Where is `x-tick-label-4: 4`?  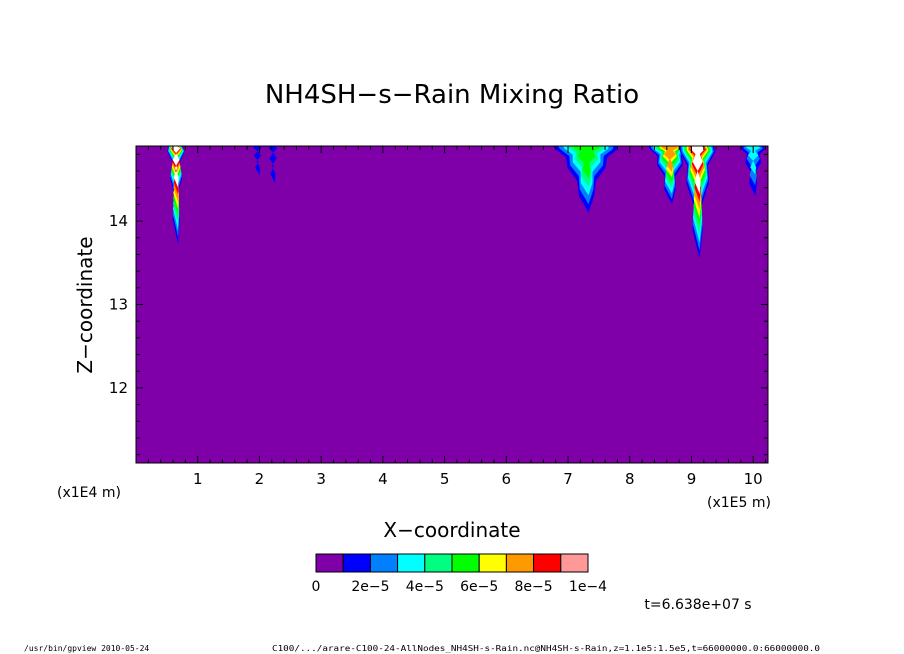
x-tick-label-4: 4 is located at coordinates (383, 479).